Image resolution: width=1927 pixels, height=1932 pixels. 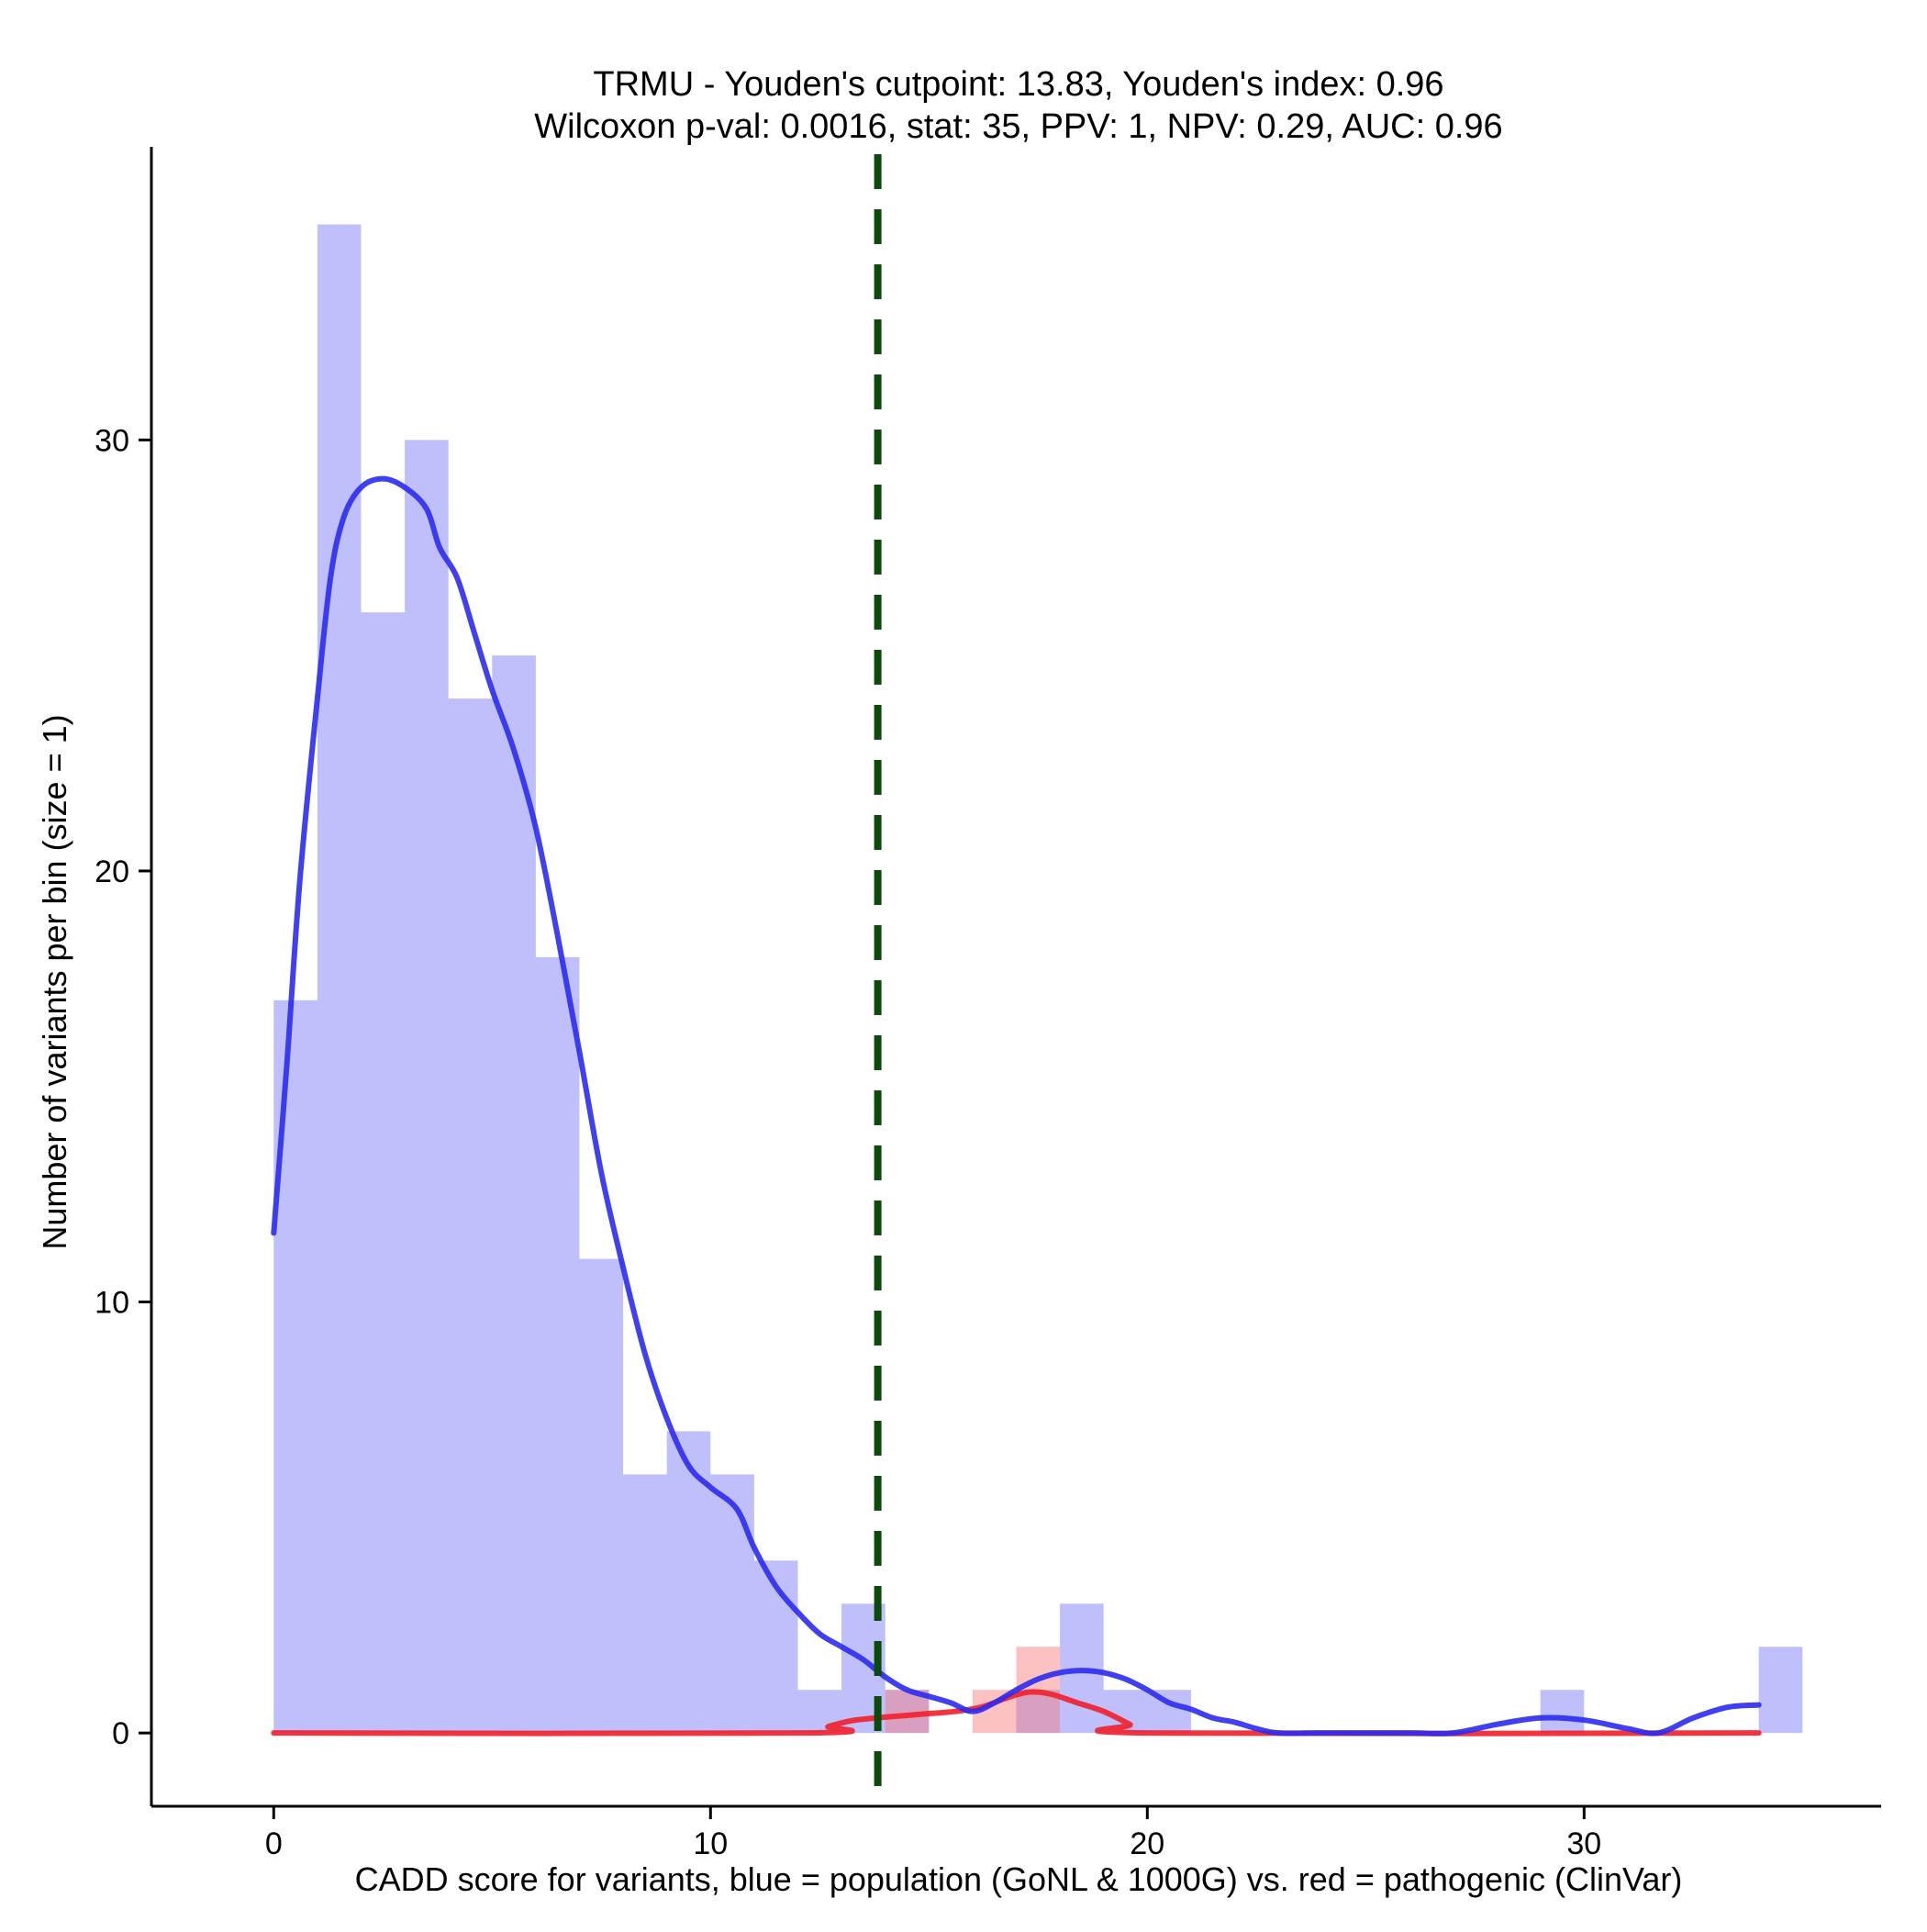 What do you see at coordinates (1147, 1843) in the screenshot?
I see `x-tick-label: 20` at bounding box center [1147, 1843].